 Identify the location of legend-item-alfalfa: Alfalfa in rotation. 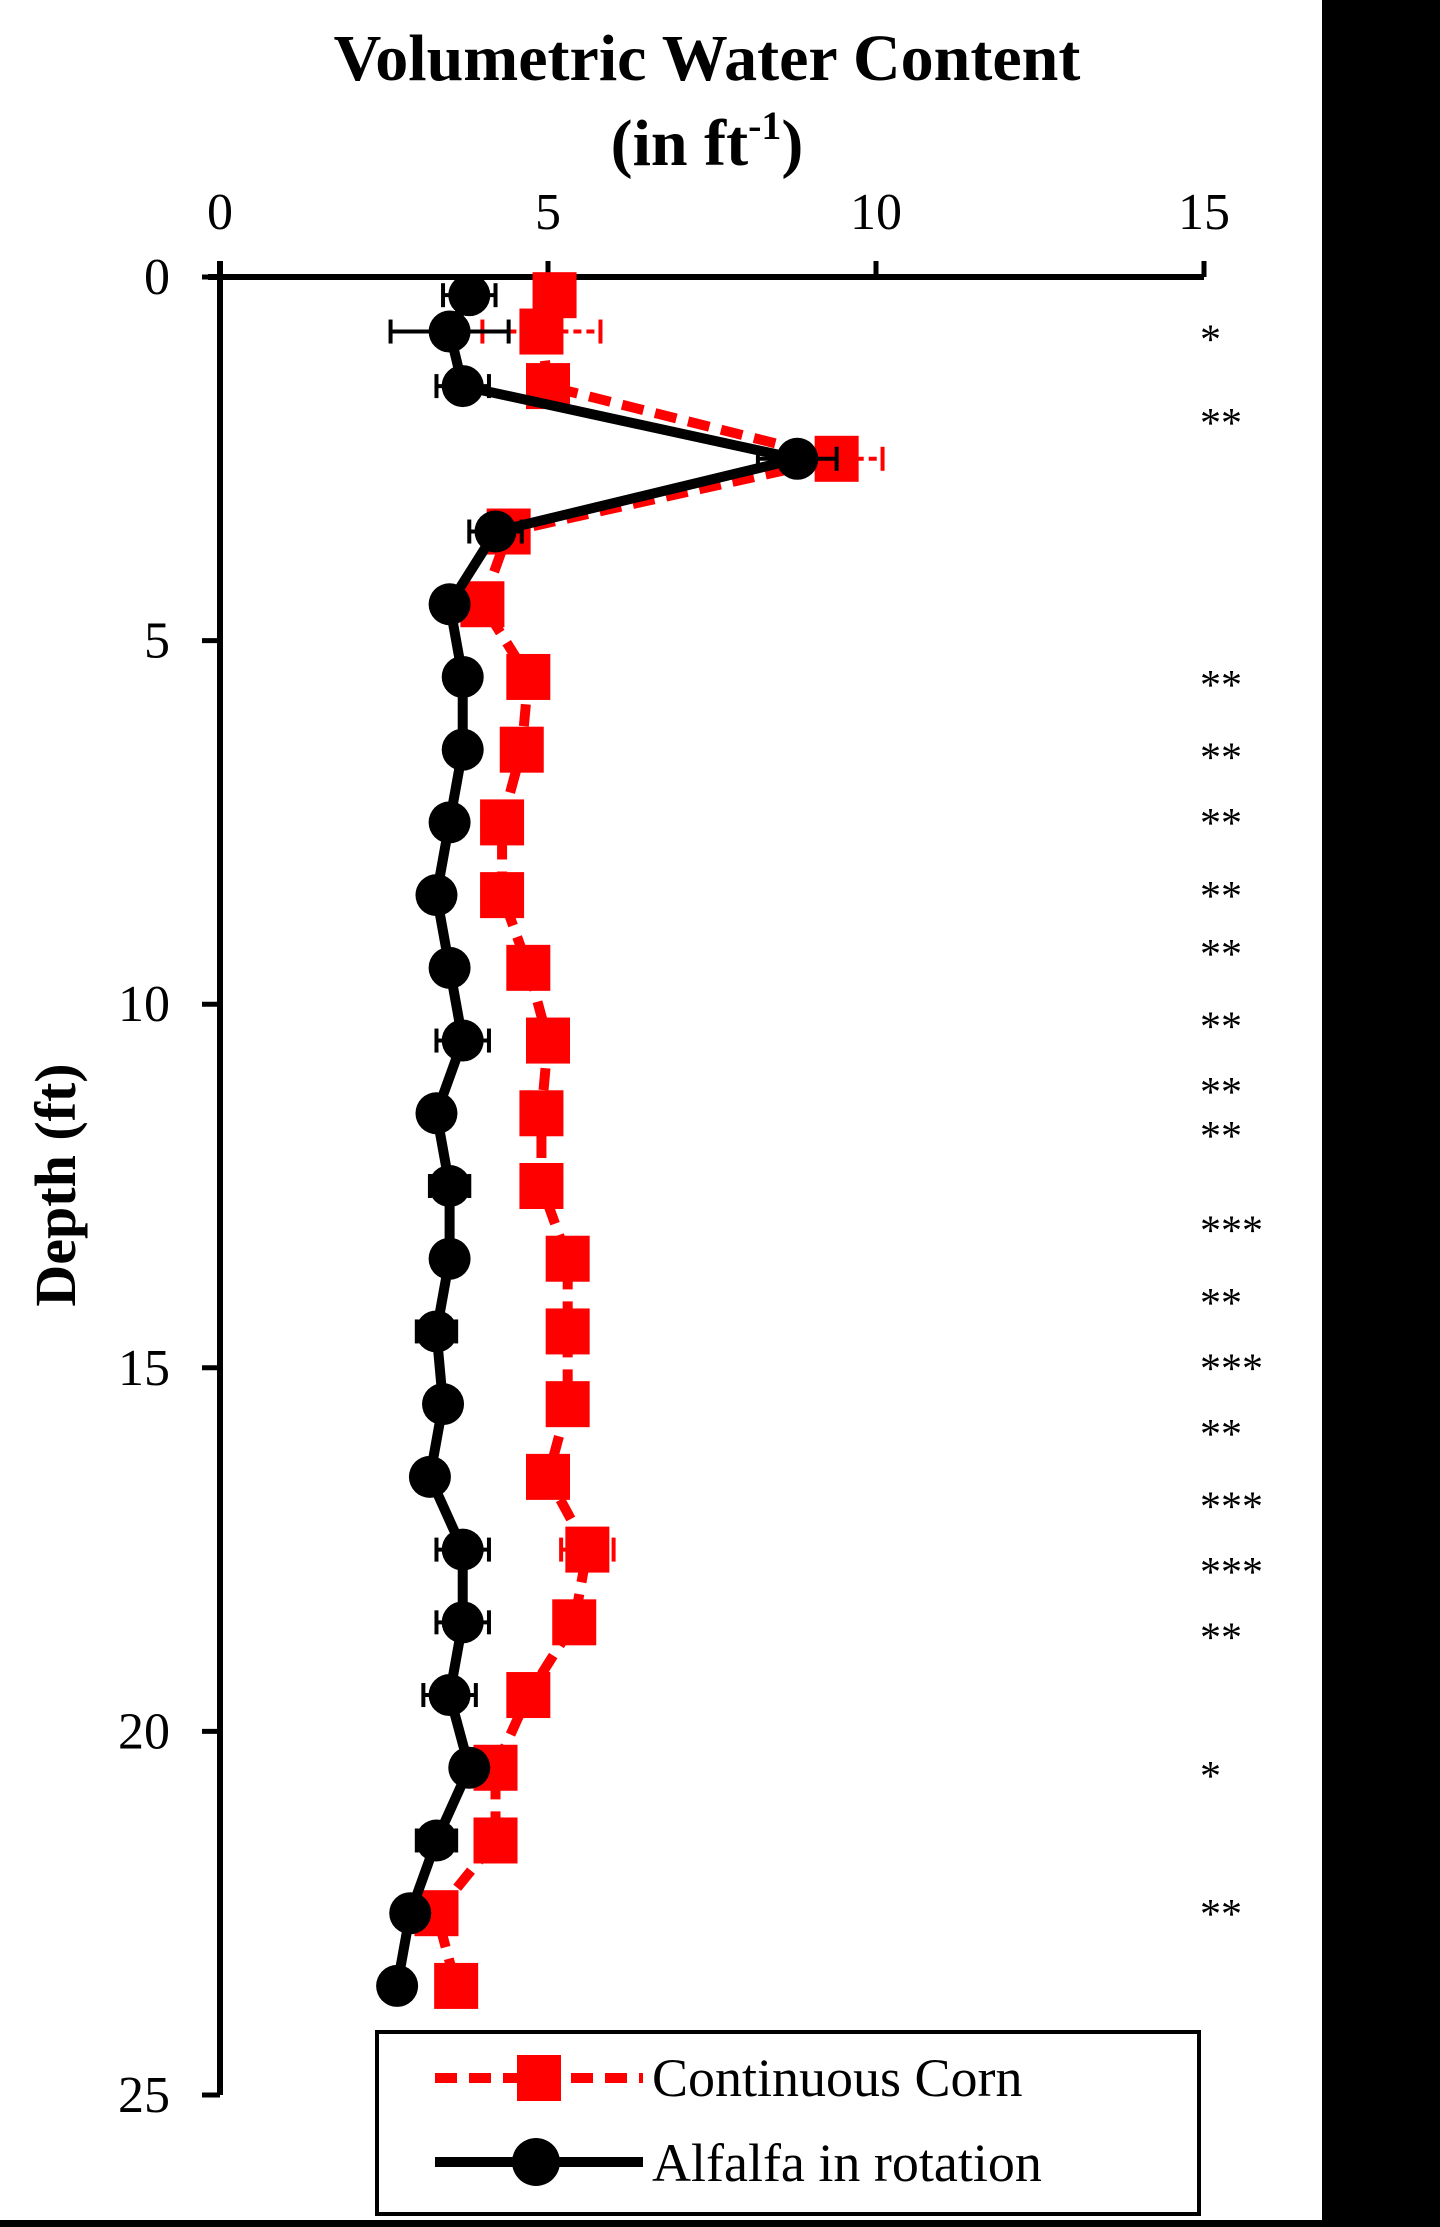
(738, 2163).